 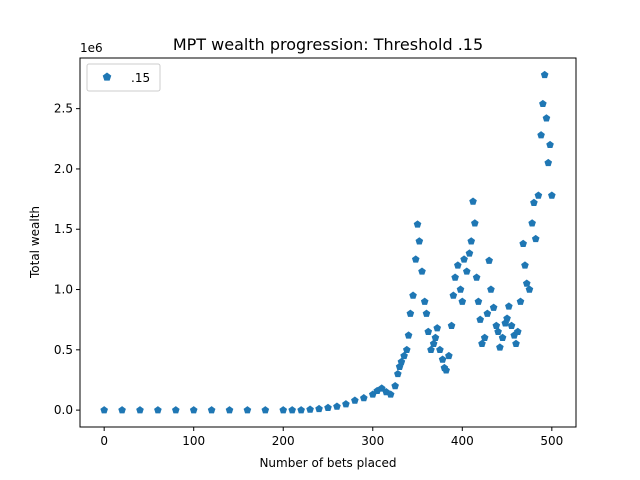 I want to click on x-tick-label: 0, so click(x=104, y=441).